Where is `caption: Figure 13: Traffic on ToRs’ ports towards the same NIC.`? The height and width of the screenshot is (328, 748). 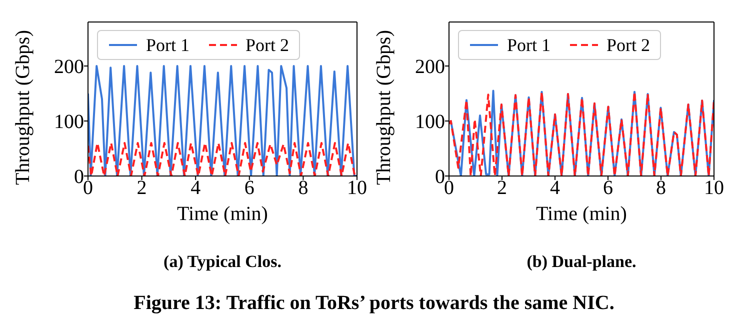 caption: Figure 13: Traffic on ToRs’ ports towards the same NIC. is located at coordinates (374, 303).